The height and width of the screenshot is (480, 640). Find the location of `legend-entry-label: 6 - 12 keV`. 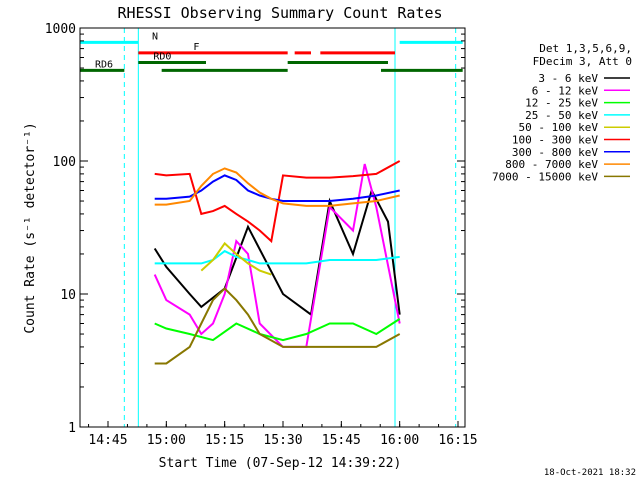

legend-entry-label: 6 - 12 keV is located at coordinates (565, 90).